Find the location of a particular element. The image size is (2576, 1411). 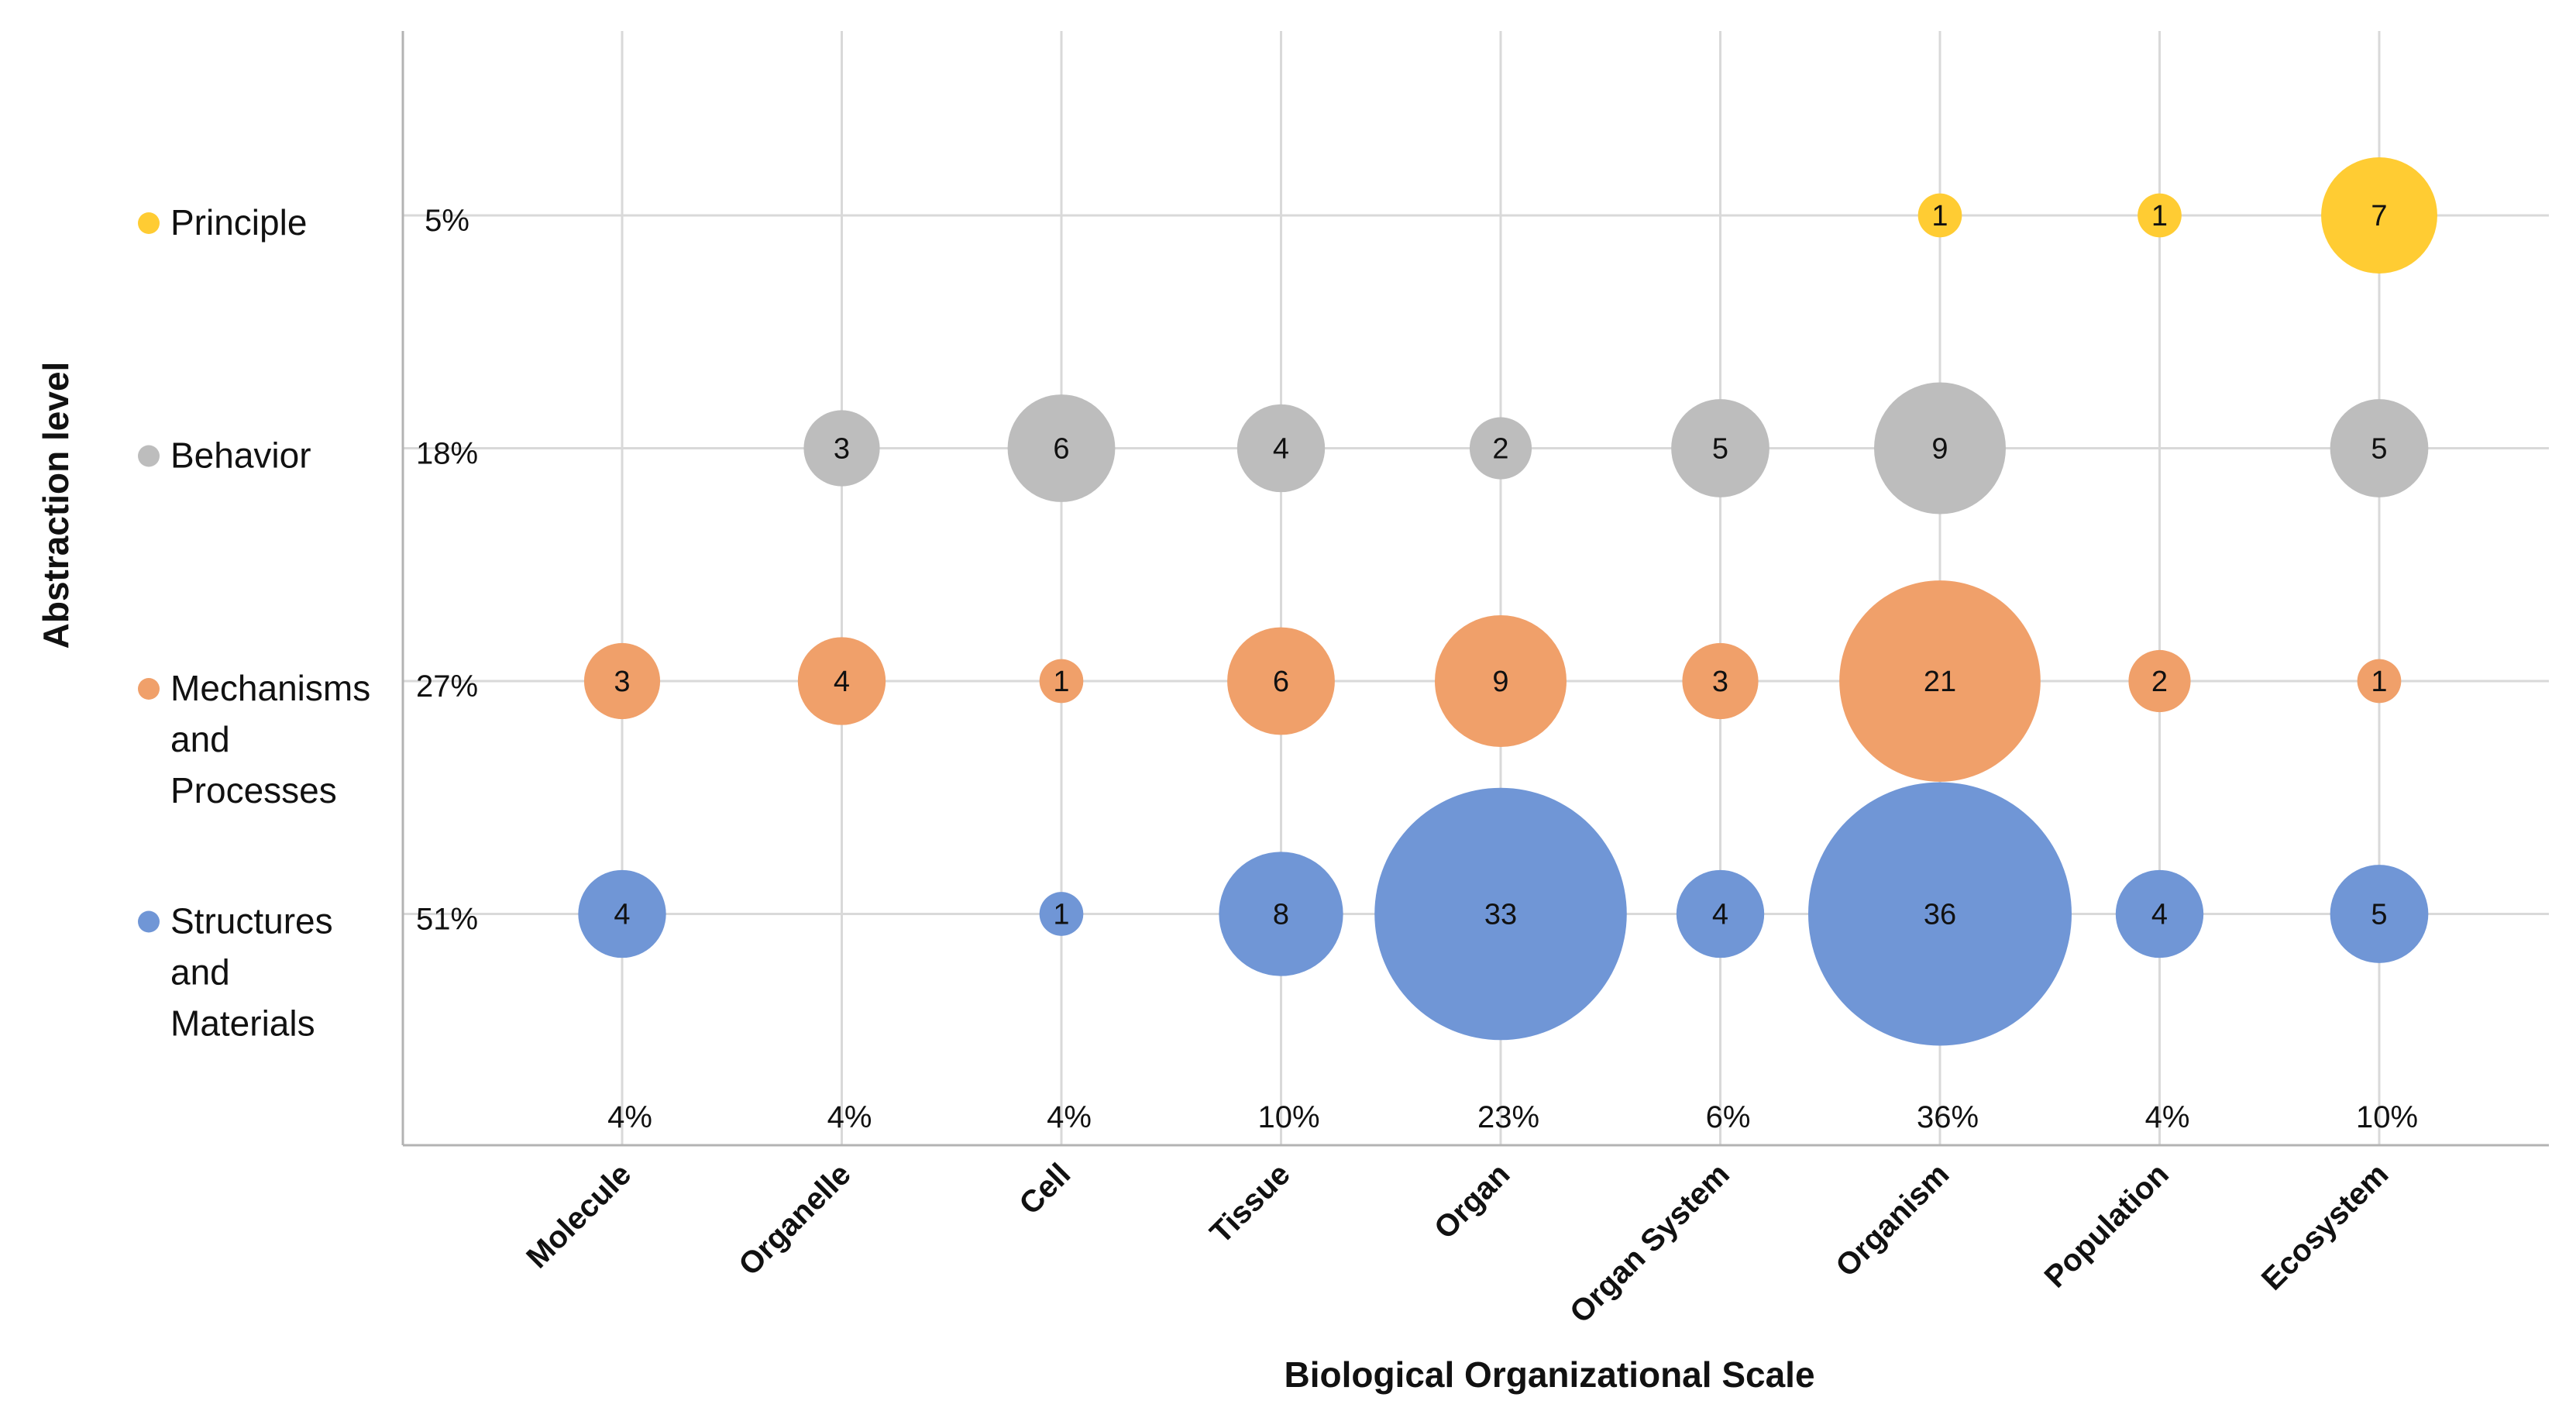

x-tick-ecosystem: Ecosystem is located at coordinates (2325, 1226).